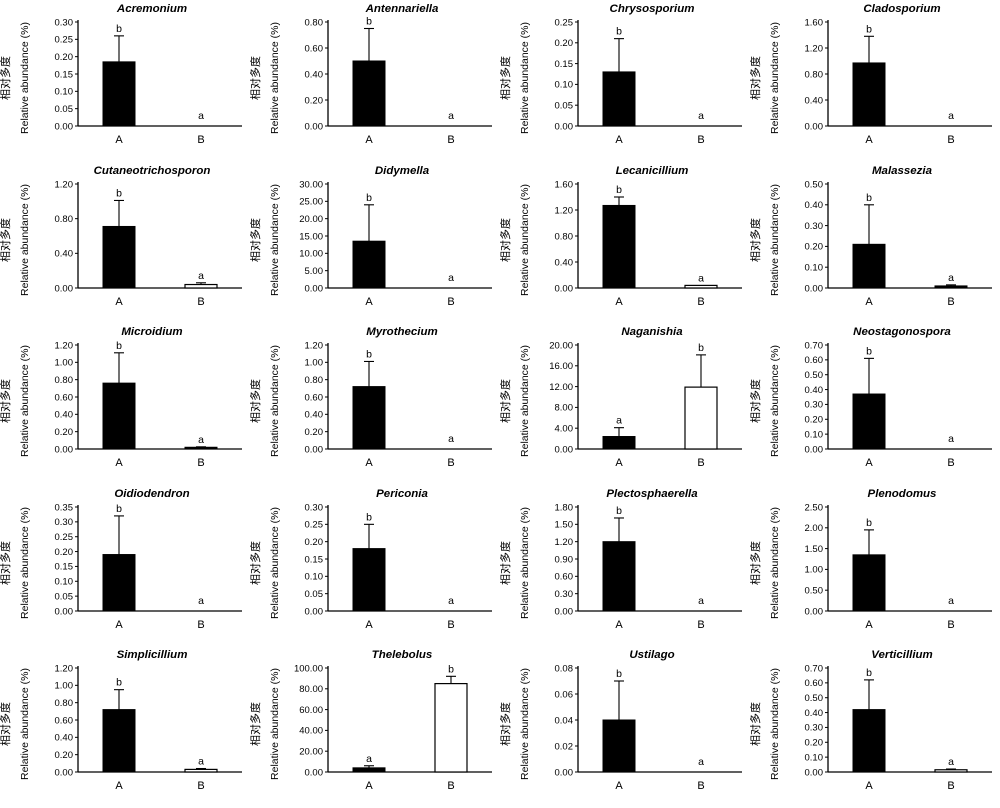 Image resolution: width=1000 pixels, height=808 pixels. What do you see at coordinates (64, 537) in the screenshot?
I see `y-tick-label: 0.25` at bounding box center [64, 537].